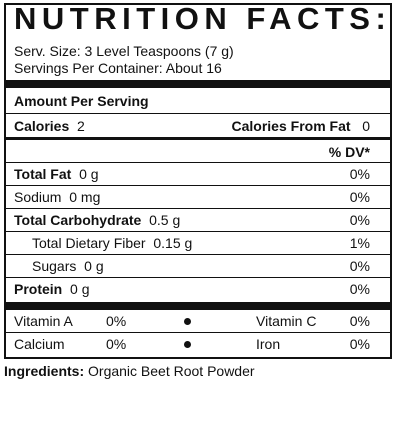  What do you see at coordinates (39, 344) in the screenshot?
I see `calcium-label: Calcium` at bounding box center [39, 344].